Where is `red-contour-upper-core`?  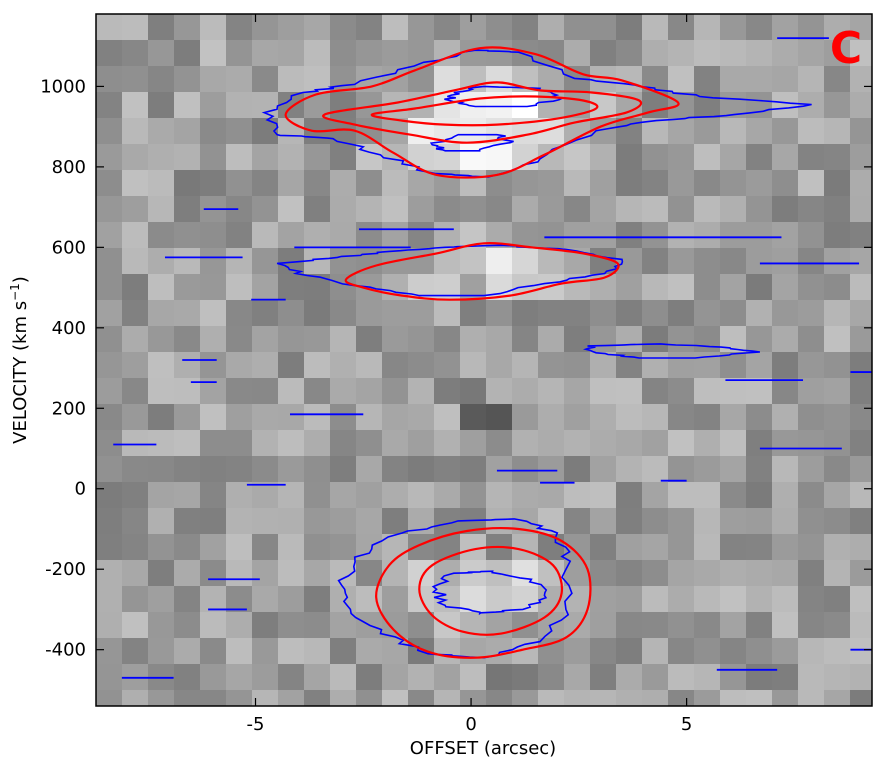 red-contour-upper-core is located at coordinates (484, 111).